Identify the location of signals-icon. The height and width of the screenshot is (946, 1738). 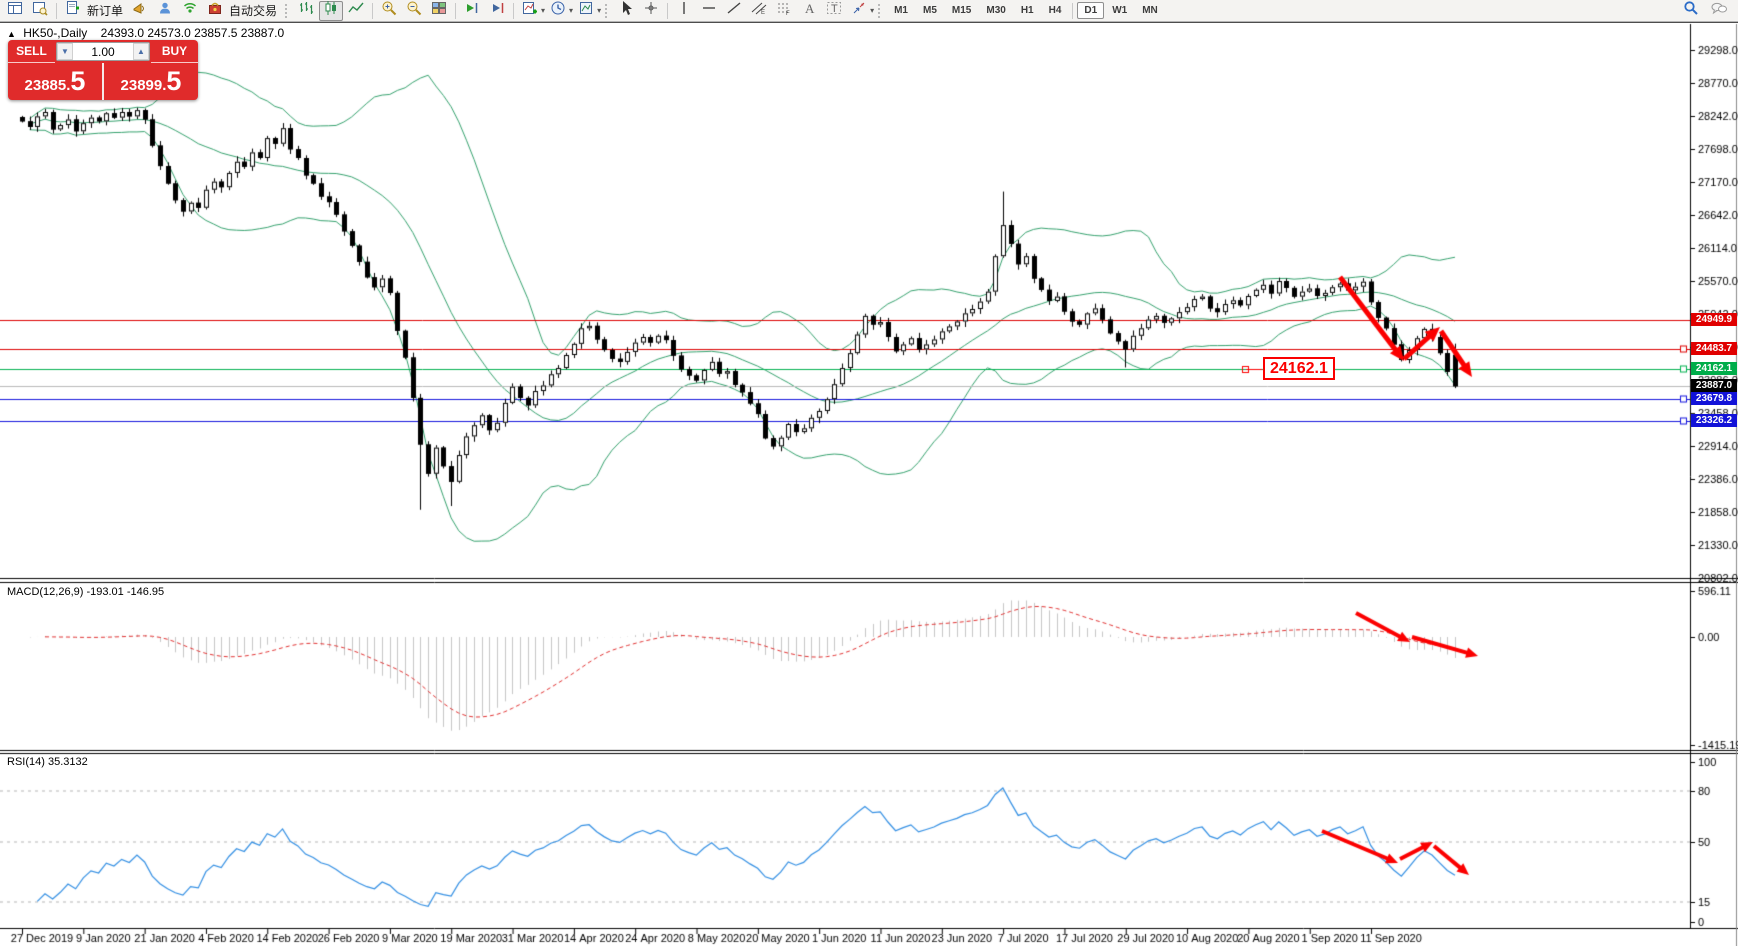
(190, 10).